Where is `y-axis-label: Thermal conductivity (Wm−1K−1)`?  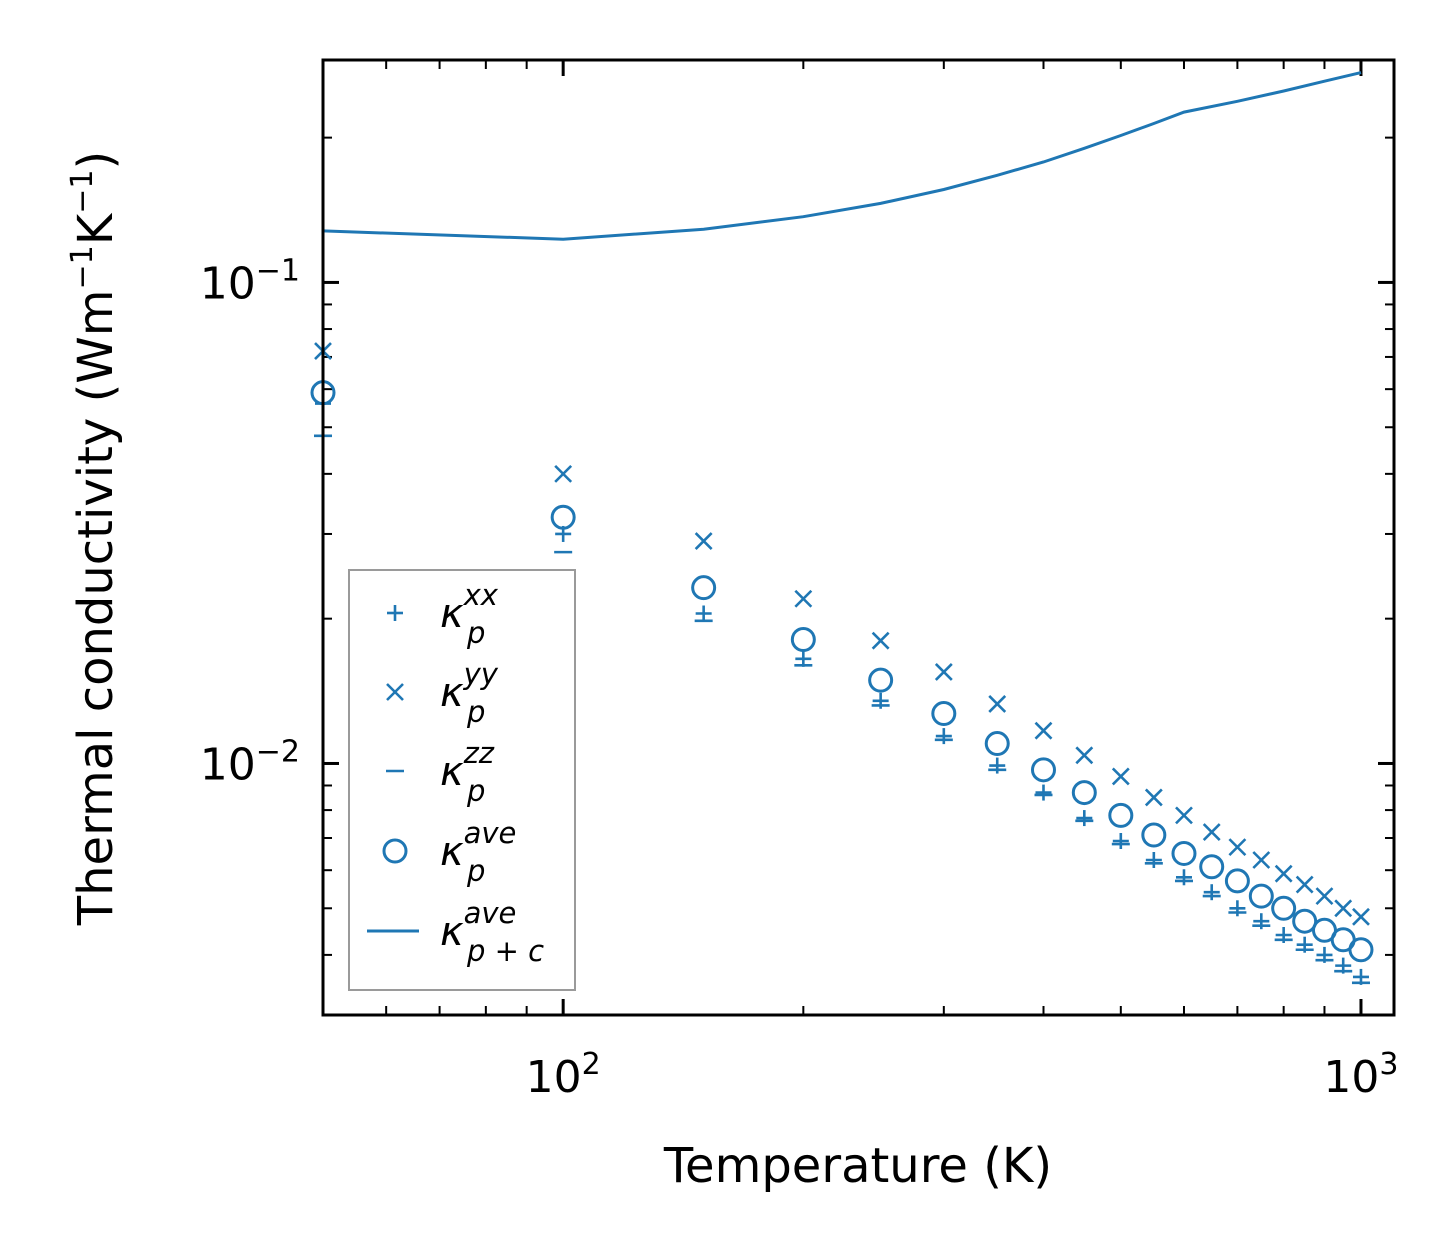
y-axis-label: Thermal conductivity (Wm−1K−1) is located at coordinates (94, 538).